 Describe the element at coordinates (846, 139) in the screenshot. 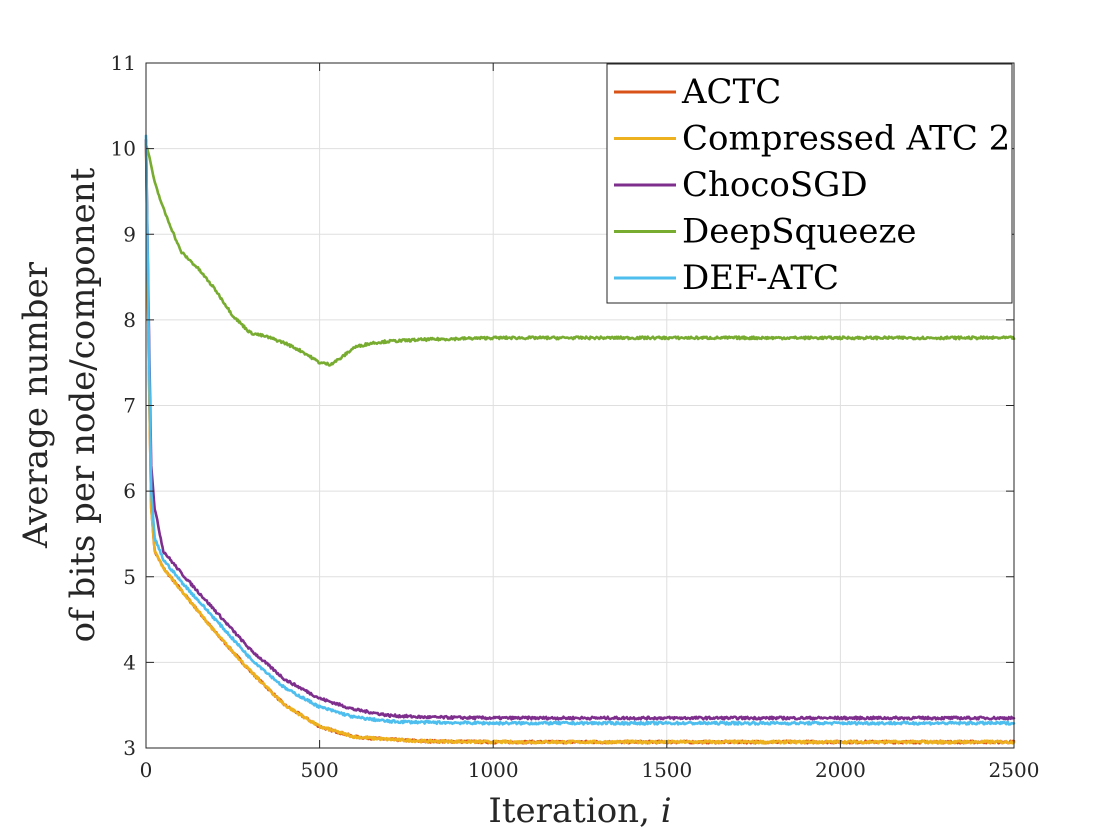

I see `legend-label: Compressed ATC 2` at that location.